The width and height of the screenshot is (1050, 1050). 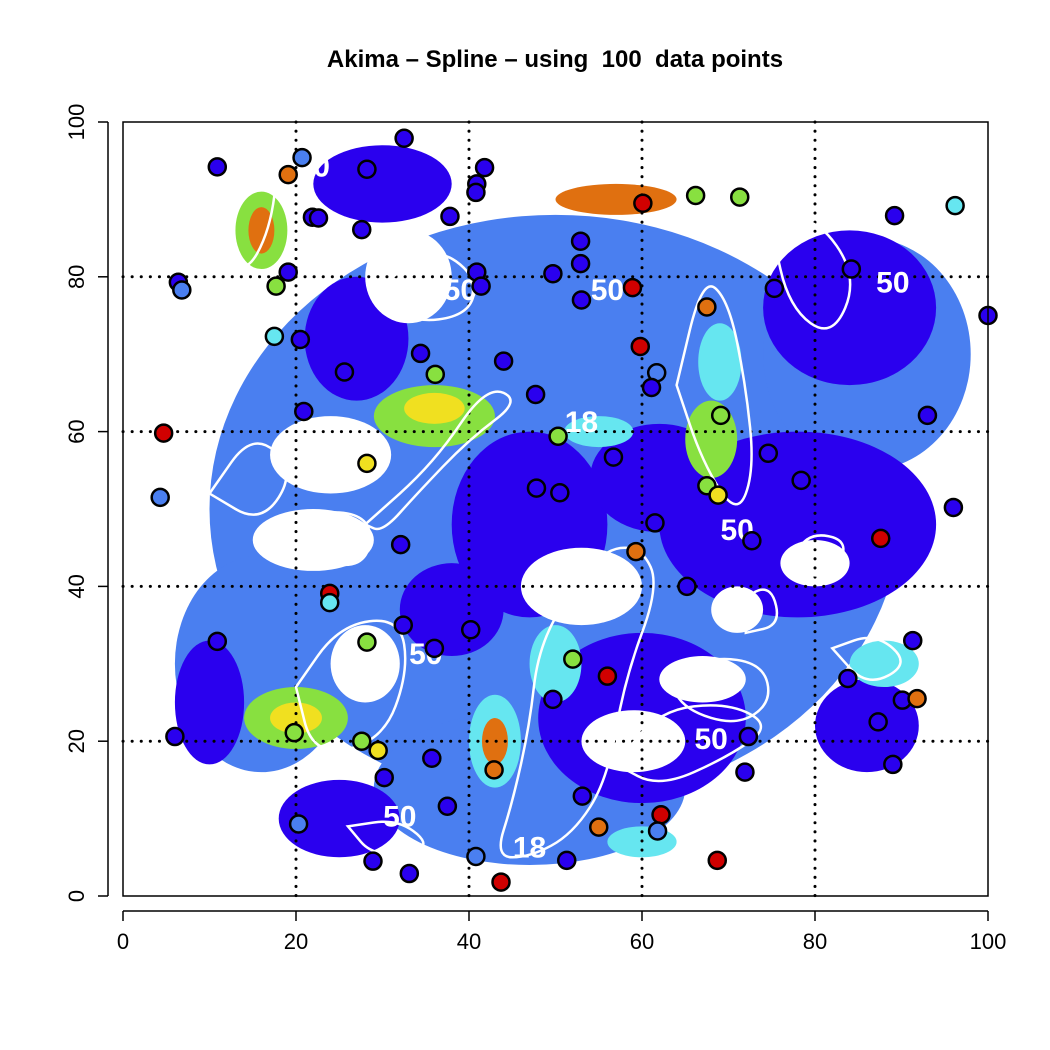 I want to click on contour-label-1: 50, so click(x=399, y=817).